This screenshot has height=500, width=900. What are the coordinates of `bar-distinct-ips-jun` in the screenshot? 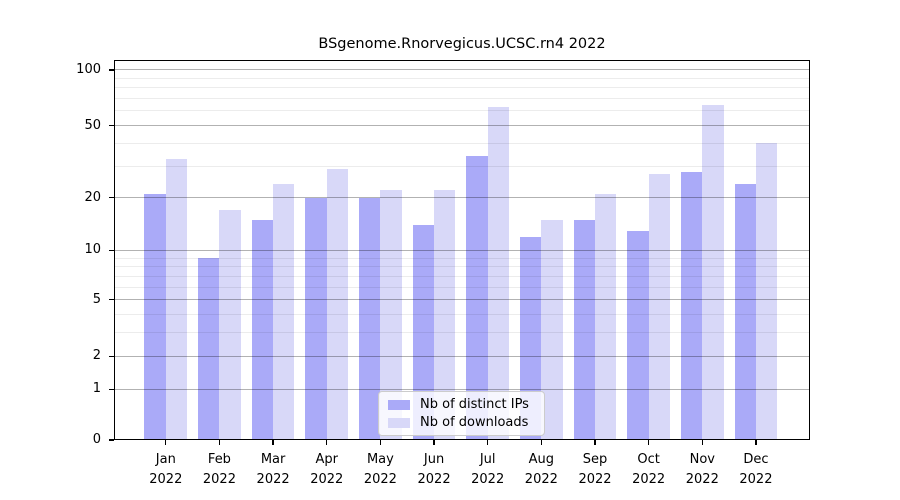 It's located at (423, 332).